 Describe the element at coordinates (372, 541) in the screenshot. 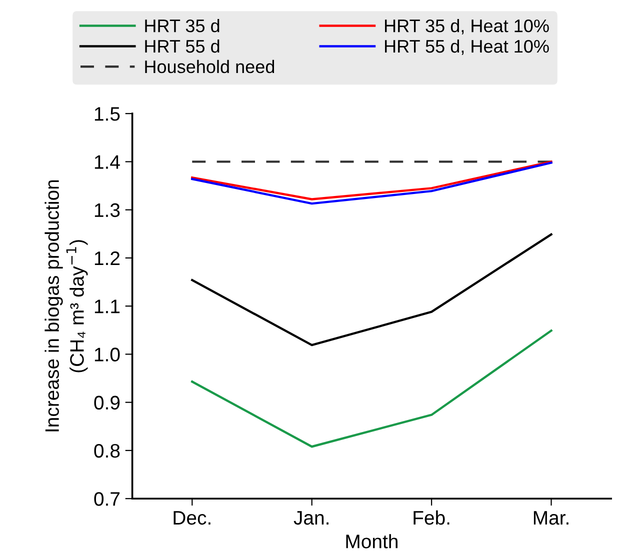

I see `x-axis-title: Month` at that location.